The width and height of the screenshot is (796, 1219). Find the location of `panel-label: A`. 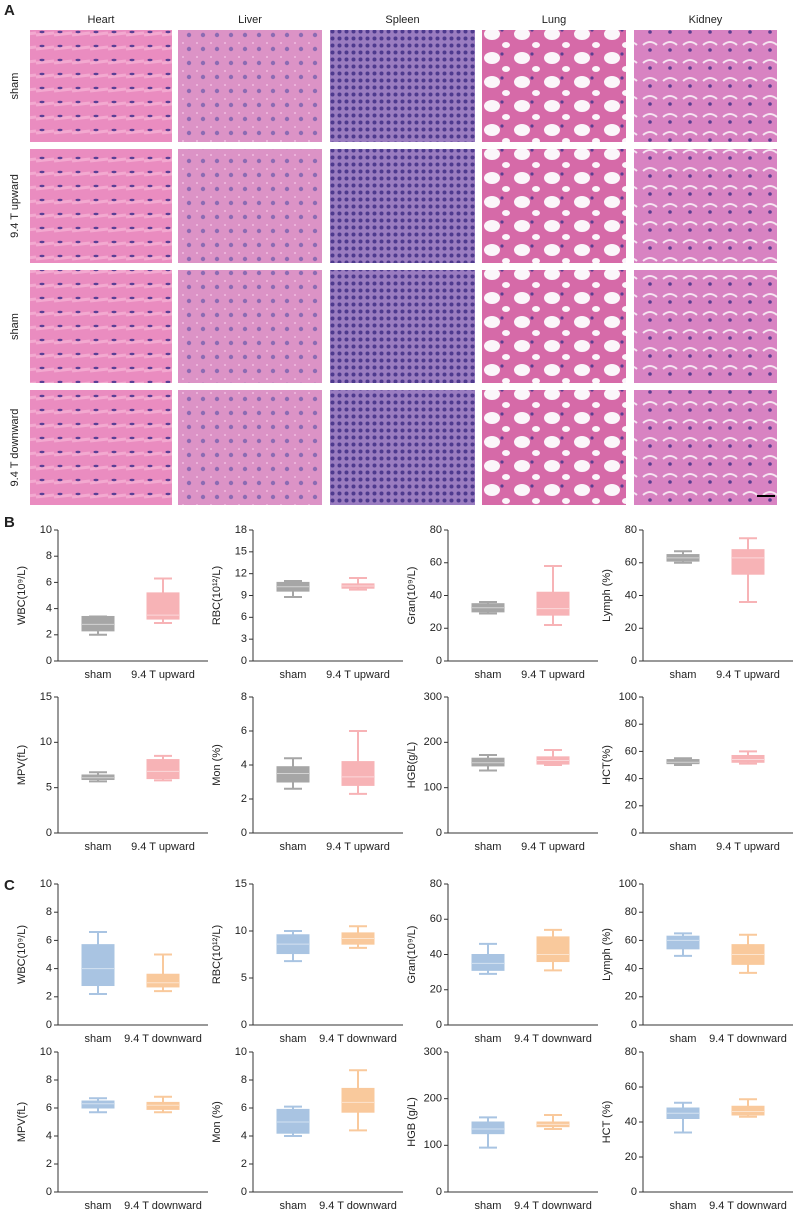

panel-label: A is located at coordinates (9, 10).